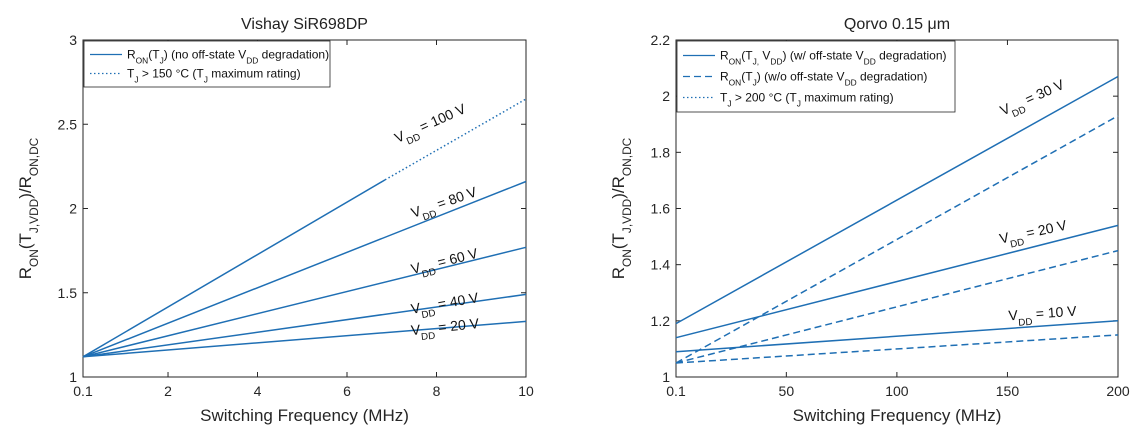 This screenshot has width=1142, height=440. I want to click on left-x-tick-label: 10, so click(526, 391).